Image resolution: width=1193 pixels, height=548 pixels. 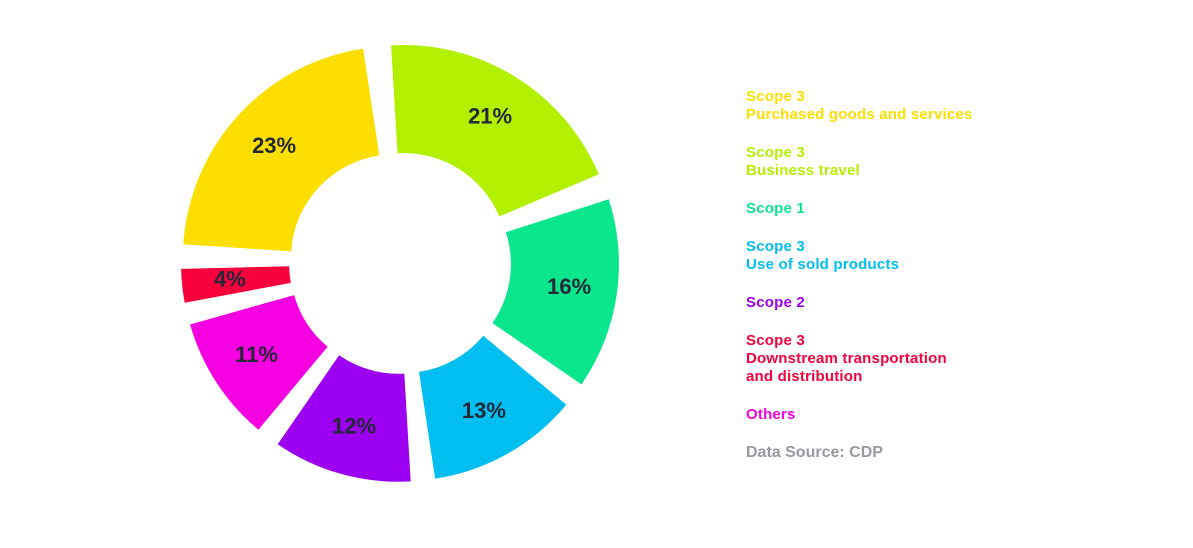 I want to click on slice-percentage-label: 4%, so click(x=230, y=279).